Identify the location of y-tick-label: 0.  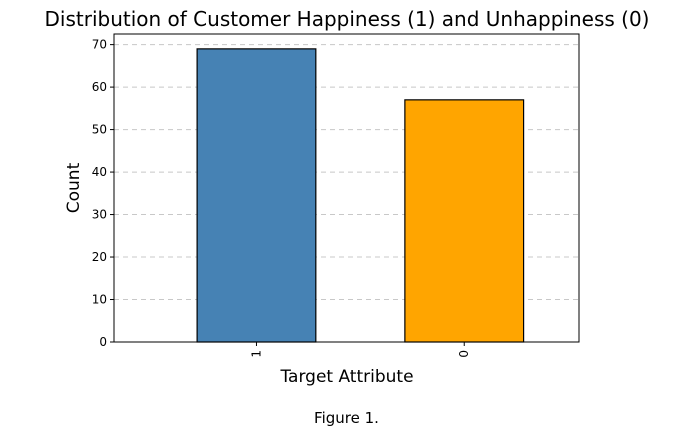
(103, 342).